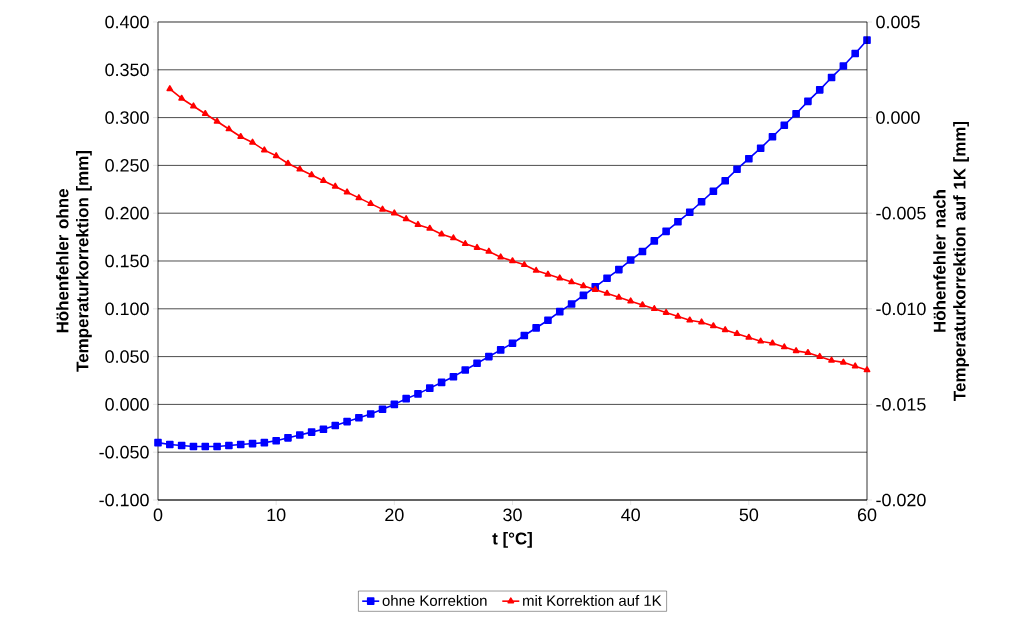 The image size is (1012, 625). What do you see at coordinates (127, 261) in the screenshot?
I see `y-tick-label: 0.150` at bounding box center [127, 261].